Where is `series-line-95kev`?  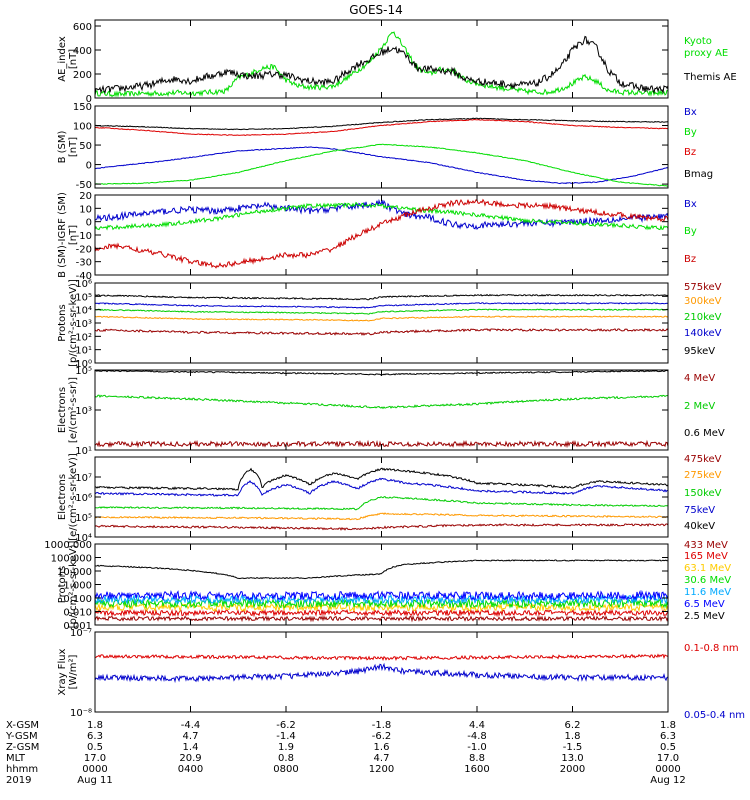 series-line-95kev is located at coordinates (381, 297).